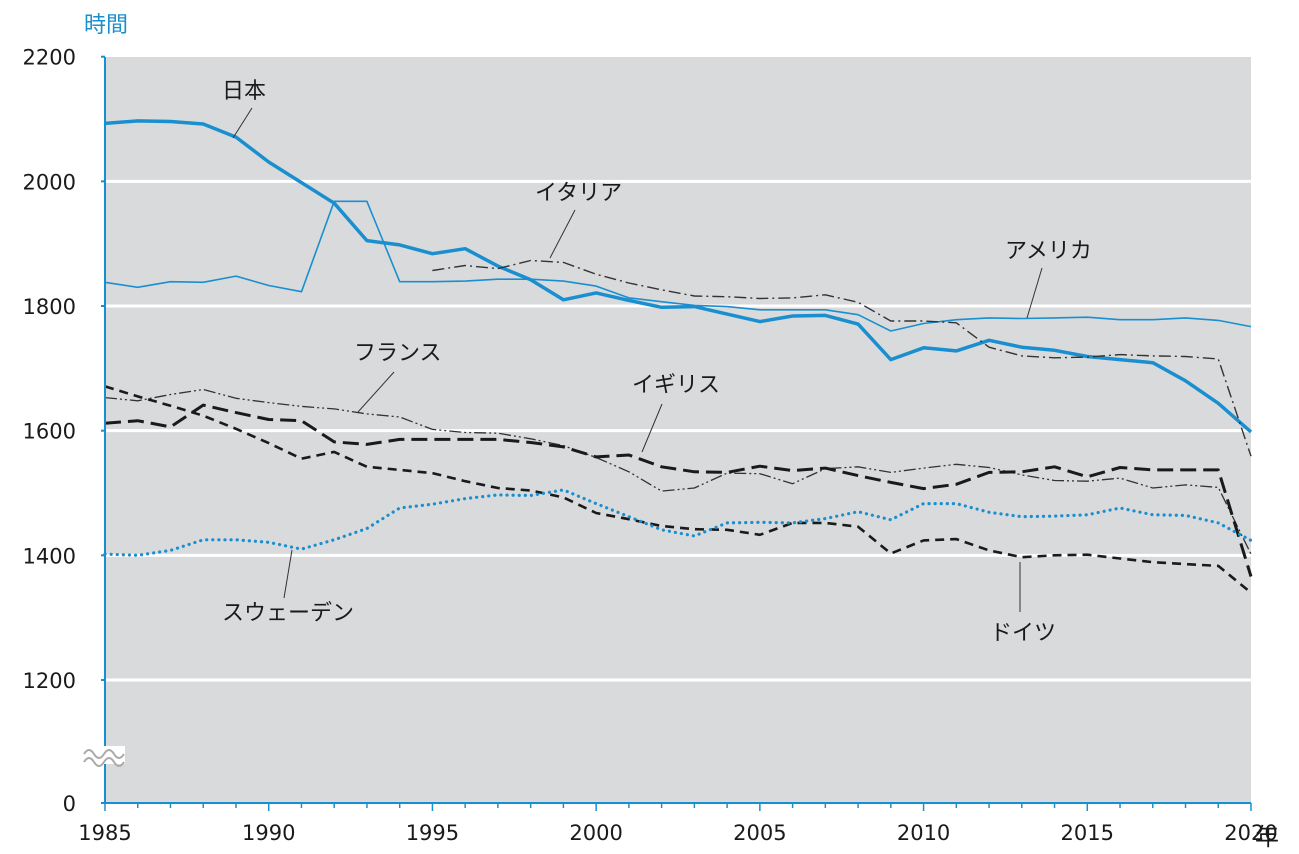  I want to click on y-tick-label: 1600, so click(49, 432).